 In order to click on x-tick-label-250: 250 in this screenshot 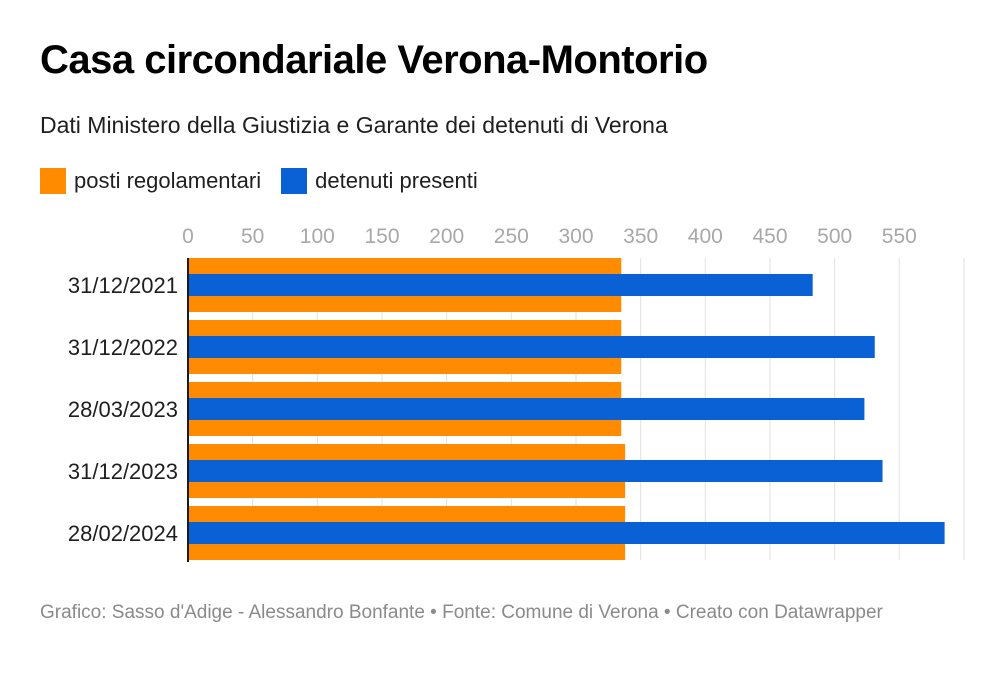, I will do `click(511, 236)`.